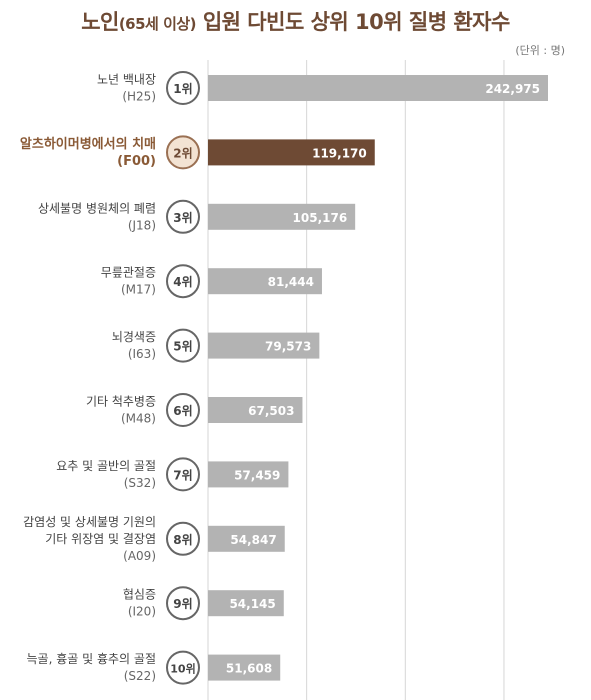  Describe the element at coordinates (136, 161) in the screenshot. I see `category-code: (F00)` at that location.